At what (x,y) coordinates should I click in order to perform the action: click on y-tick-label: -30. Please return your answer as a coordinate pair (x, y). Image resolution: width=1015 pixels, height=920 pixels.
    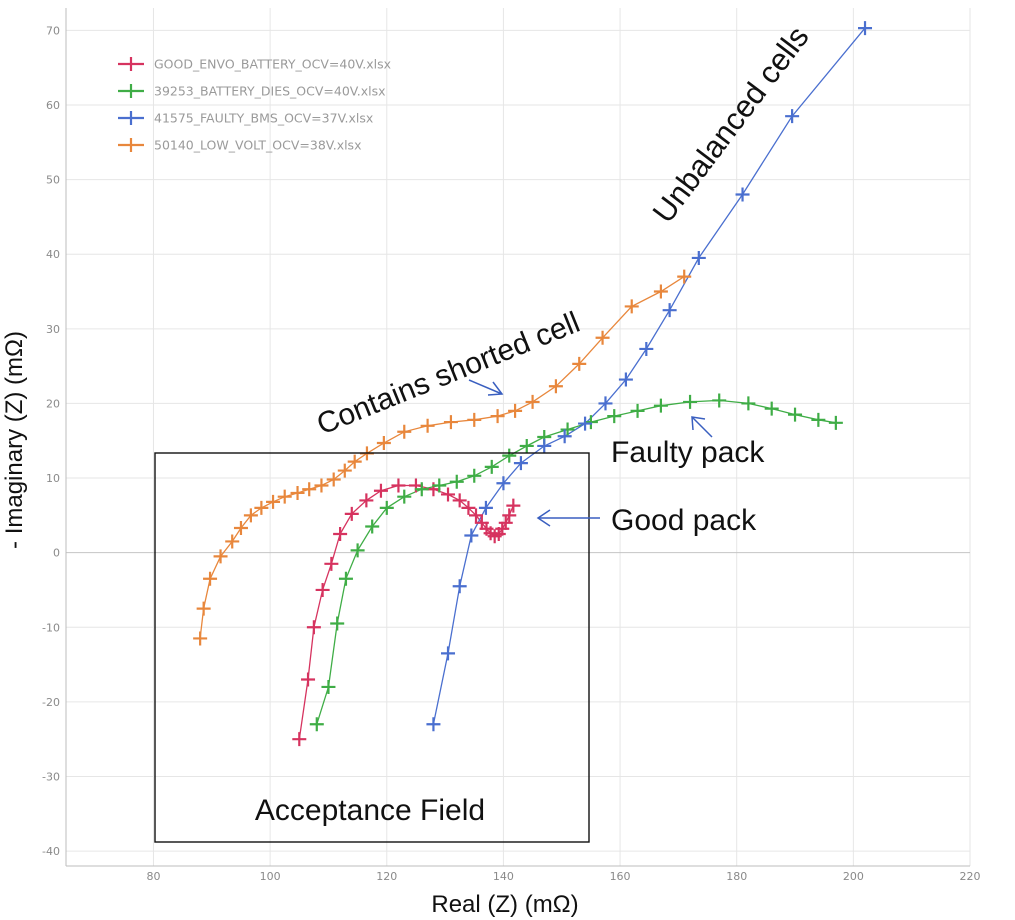
    Looking at the image, I should click on (51, 776).